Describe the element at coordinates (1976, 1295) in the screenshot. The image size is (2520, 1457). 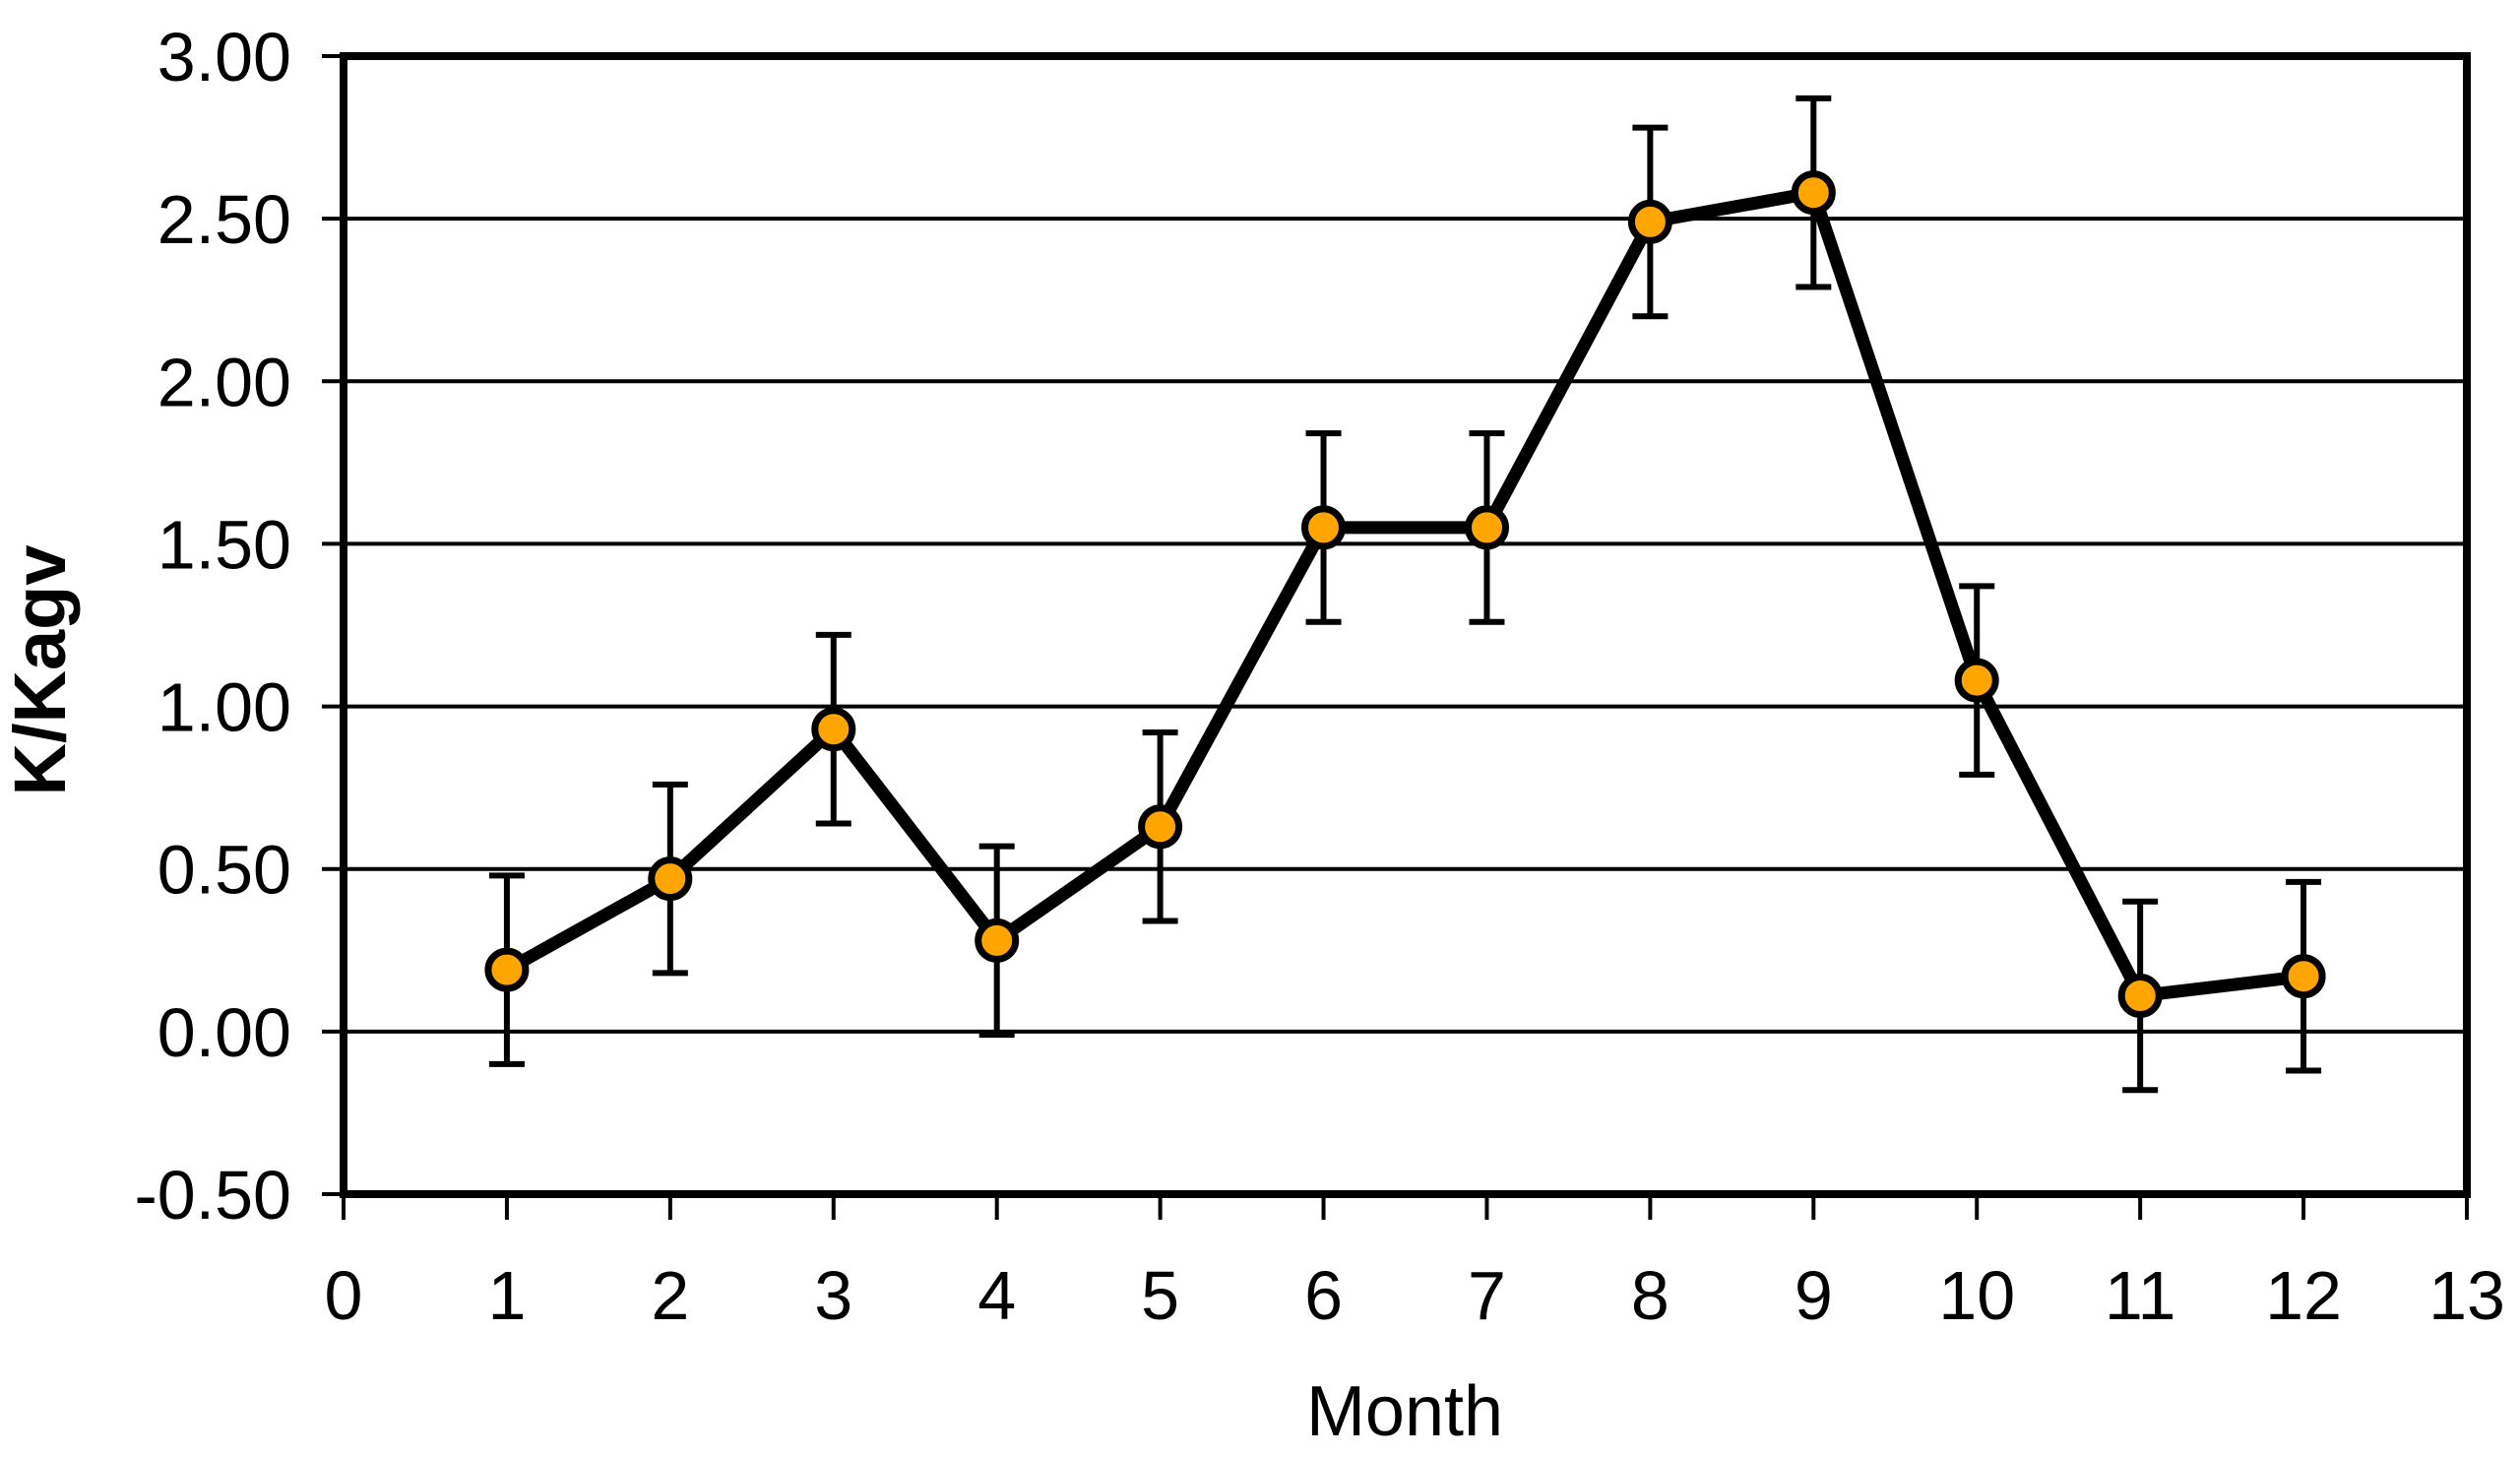
I see `x-tick-label: 10` at that location.